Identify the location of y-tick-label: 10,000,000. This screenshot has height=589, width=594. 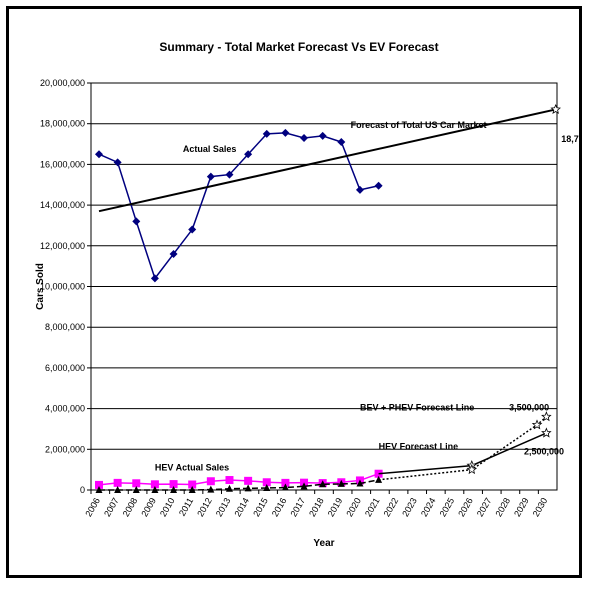
(62, 287).